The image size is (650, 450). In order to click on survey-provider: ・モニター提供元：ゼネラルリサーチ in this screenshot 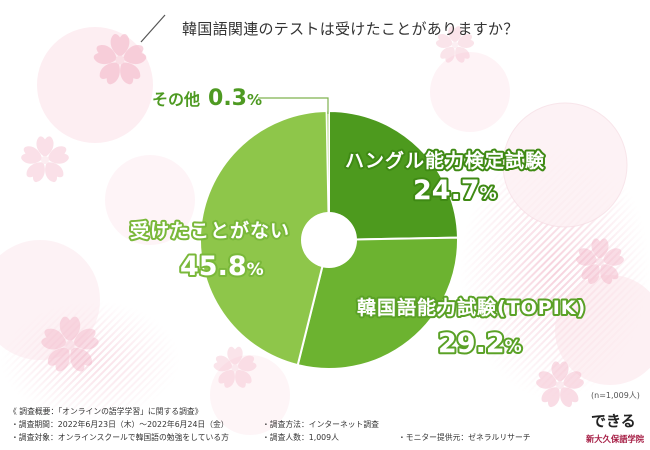, I will do `click(464, 437)`.